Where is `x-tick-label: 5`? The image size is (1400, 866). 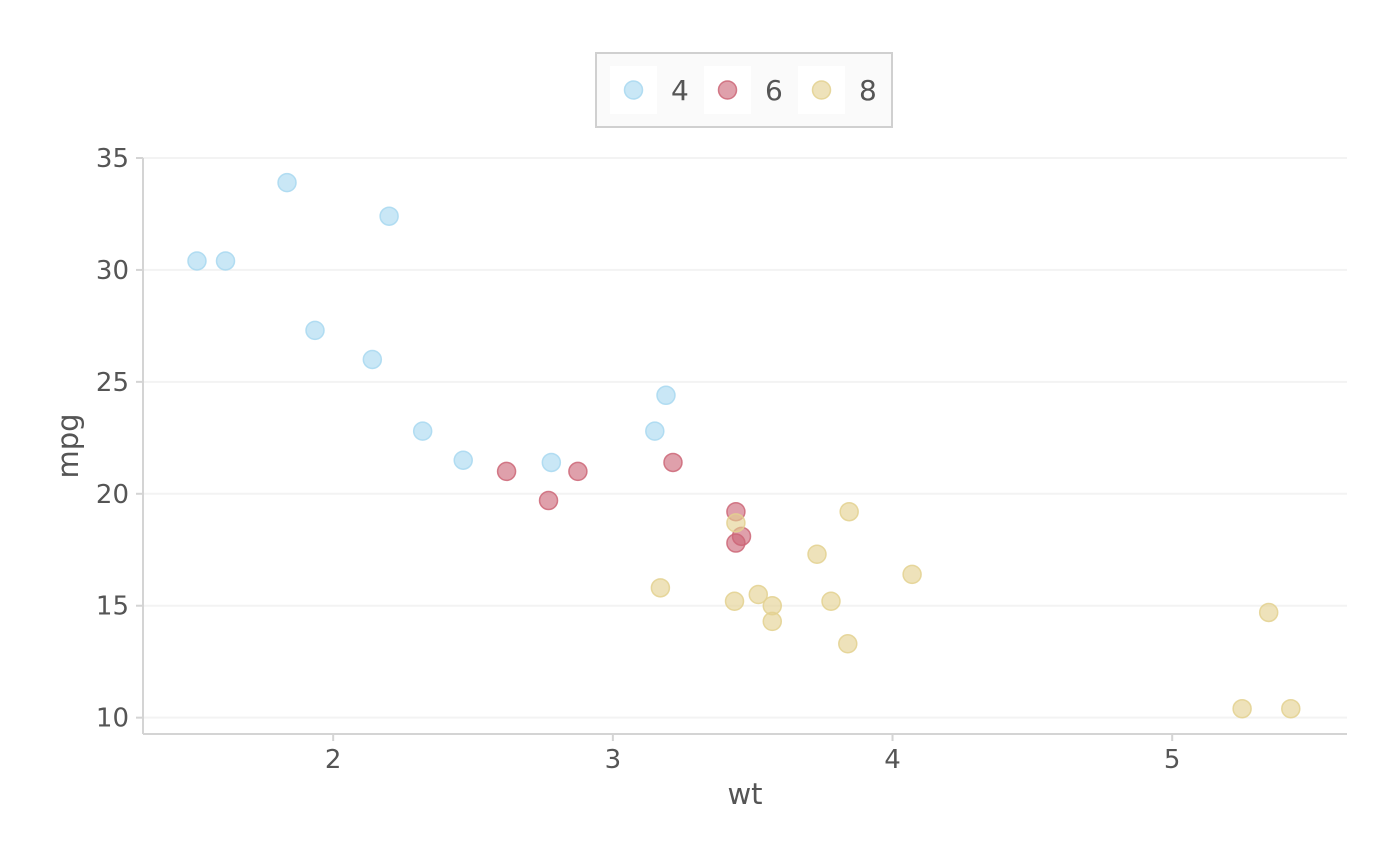
x-tick-label: 5 is located at coordinates (1172, 760).